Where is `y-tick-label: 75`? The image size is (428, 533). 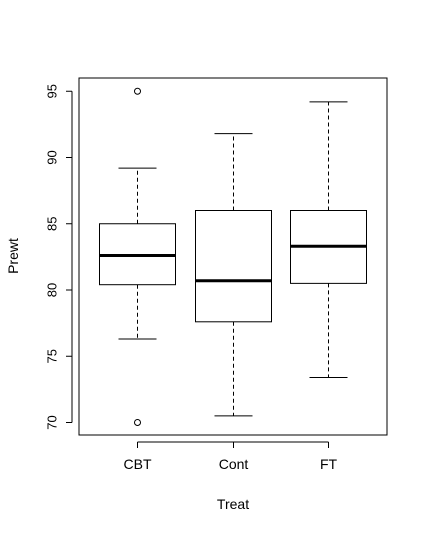
y-tick-label: 75 is located at coordinates (52, 356).